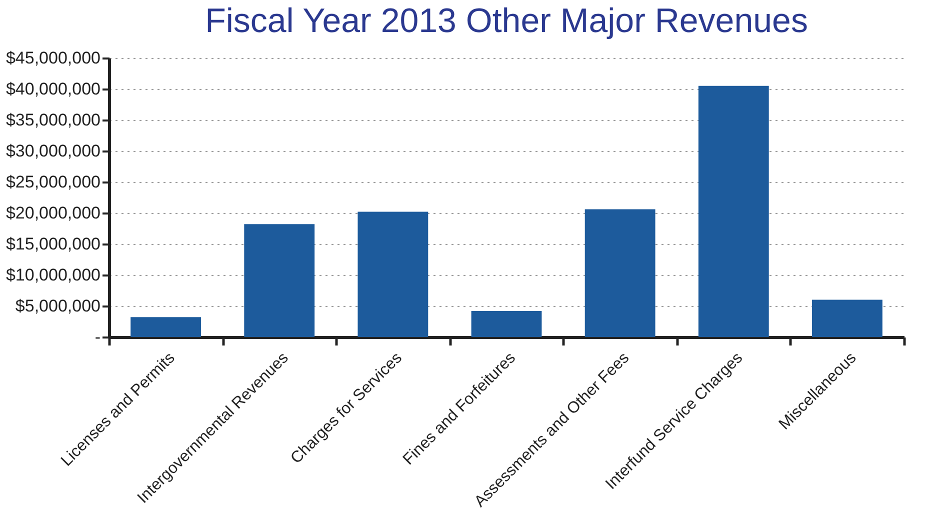  I want to click on y-tick-label: $20,000,000, so click(53, 213).